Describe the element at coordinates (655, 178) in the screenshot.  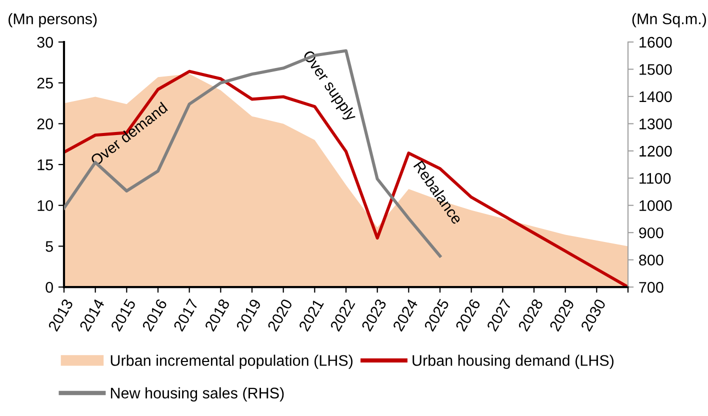
I see `y2-tick-label: 1100` at that location.